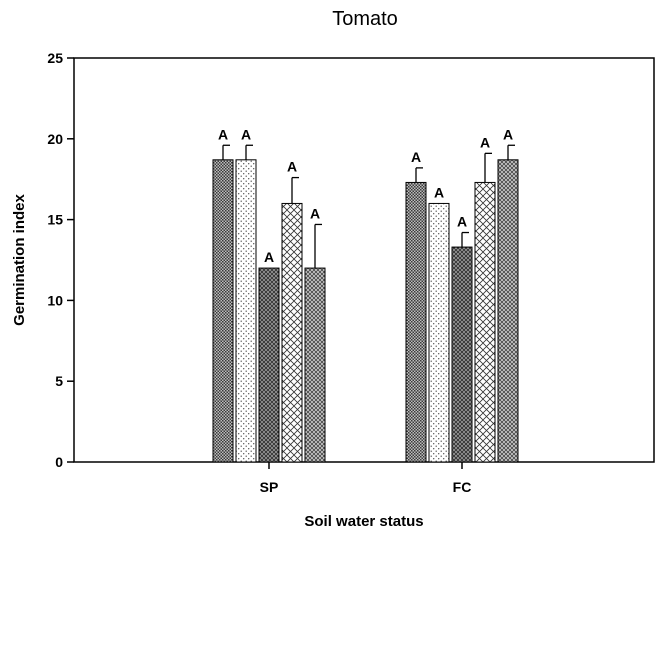  What do you see at coordinates (55, 300) in the screenshot?
I see `y-tick-label: 10` at bounding box center [55, 300].